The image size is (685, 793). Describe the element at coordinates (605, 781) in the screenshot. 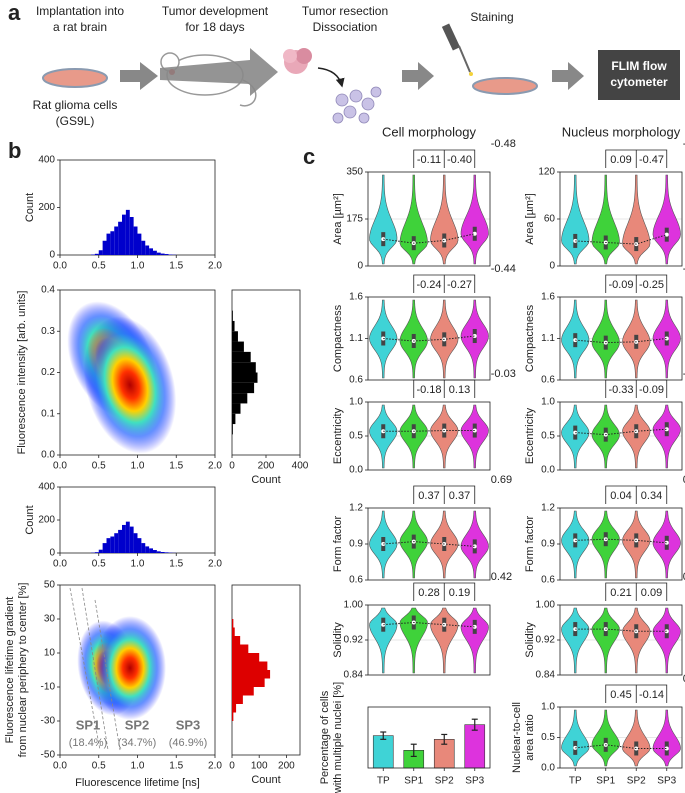

I see `x-tick-label: SP1` at that location.